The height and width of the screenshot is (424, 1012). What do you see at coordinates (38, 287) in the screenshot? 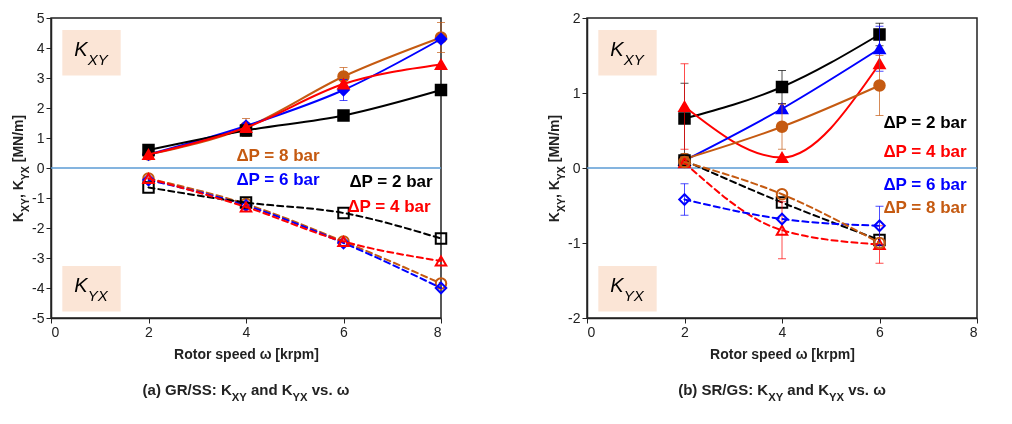
I see `y-tick-label: -4` at bounding box center [38, 287].